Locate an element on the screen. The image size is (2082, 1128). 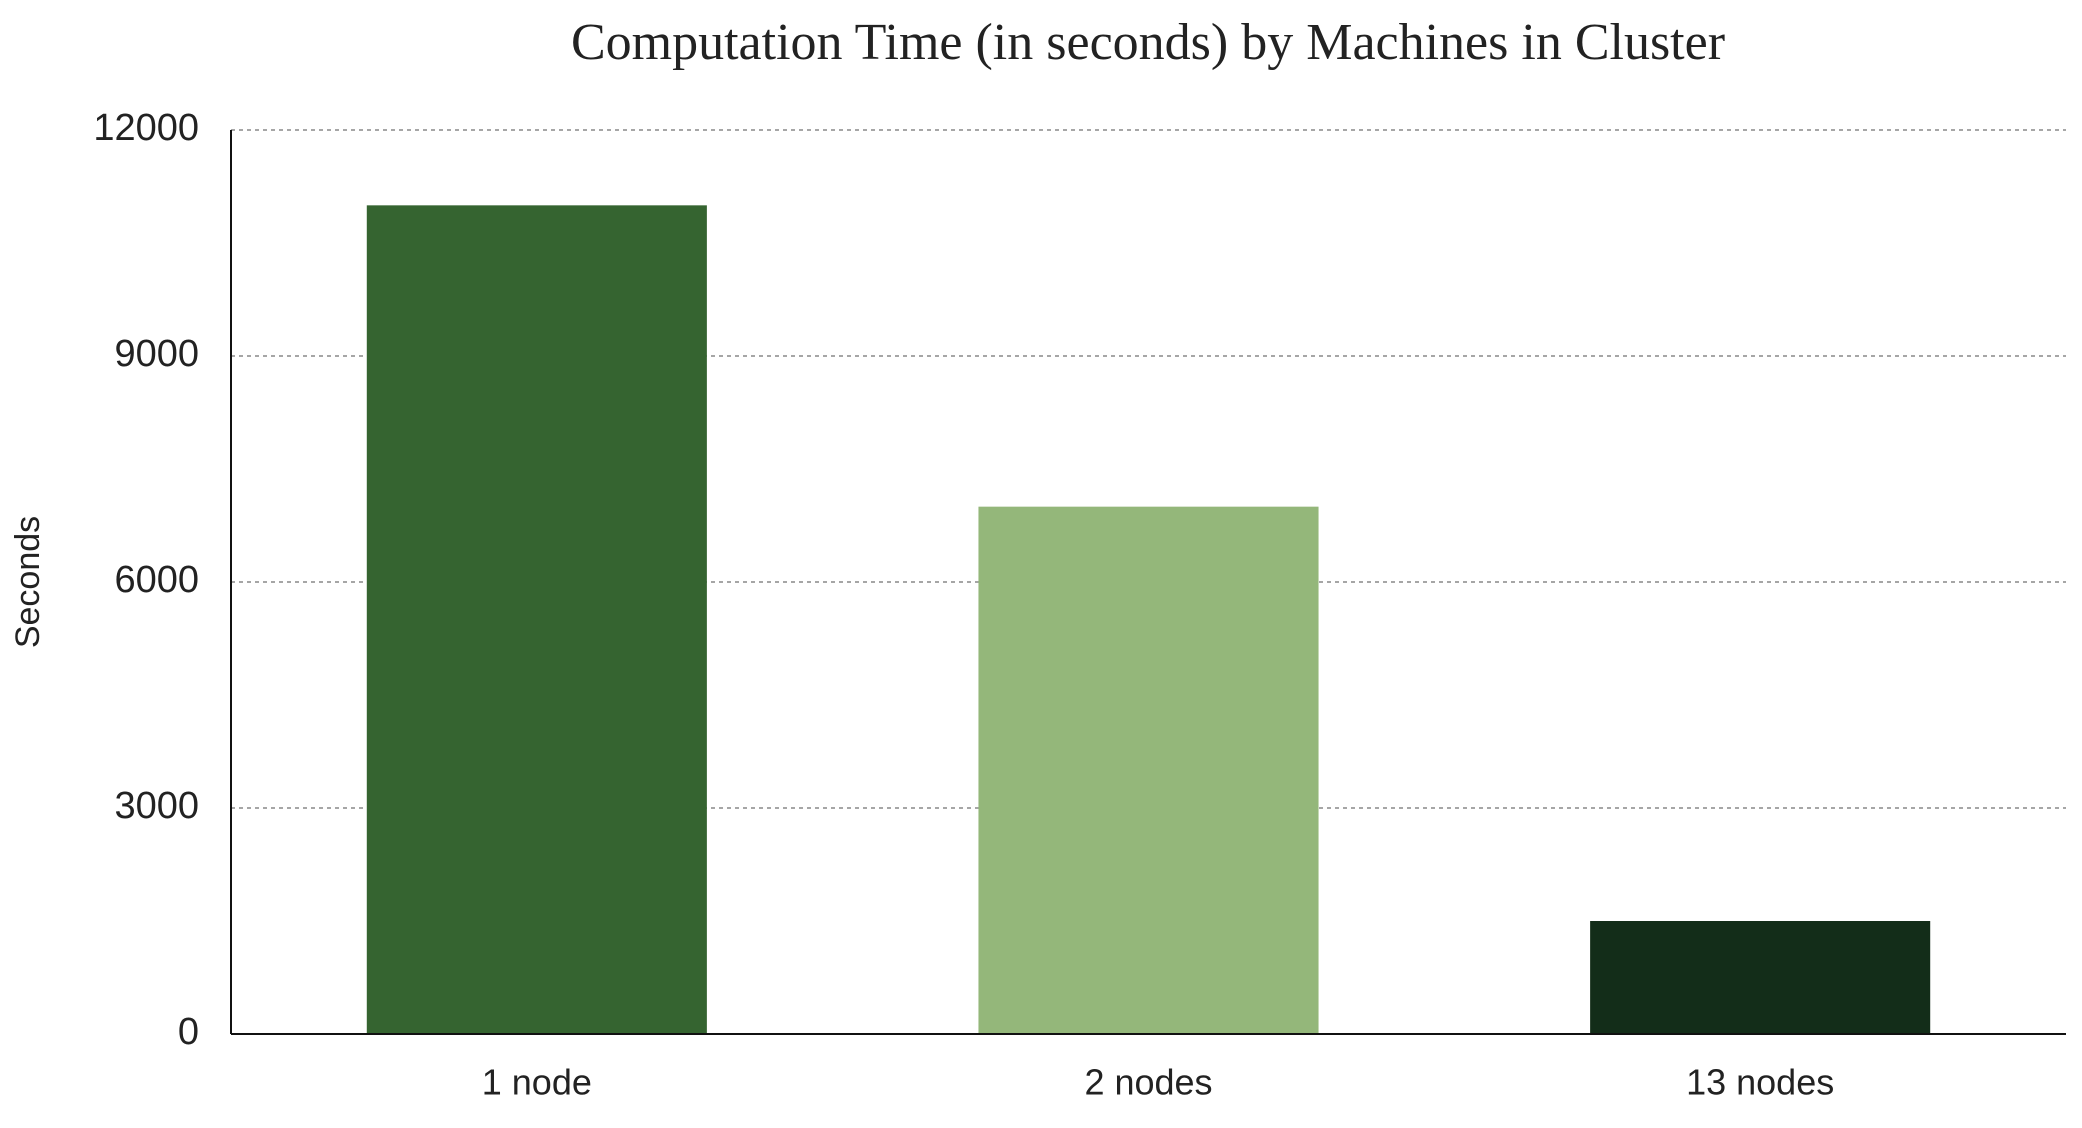
x-tick-label: 13 nodes is located at coordinates (1760, 1082).